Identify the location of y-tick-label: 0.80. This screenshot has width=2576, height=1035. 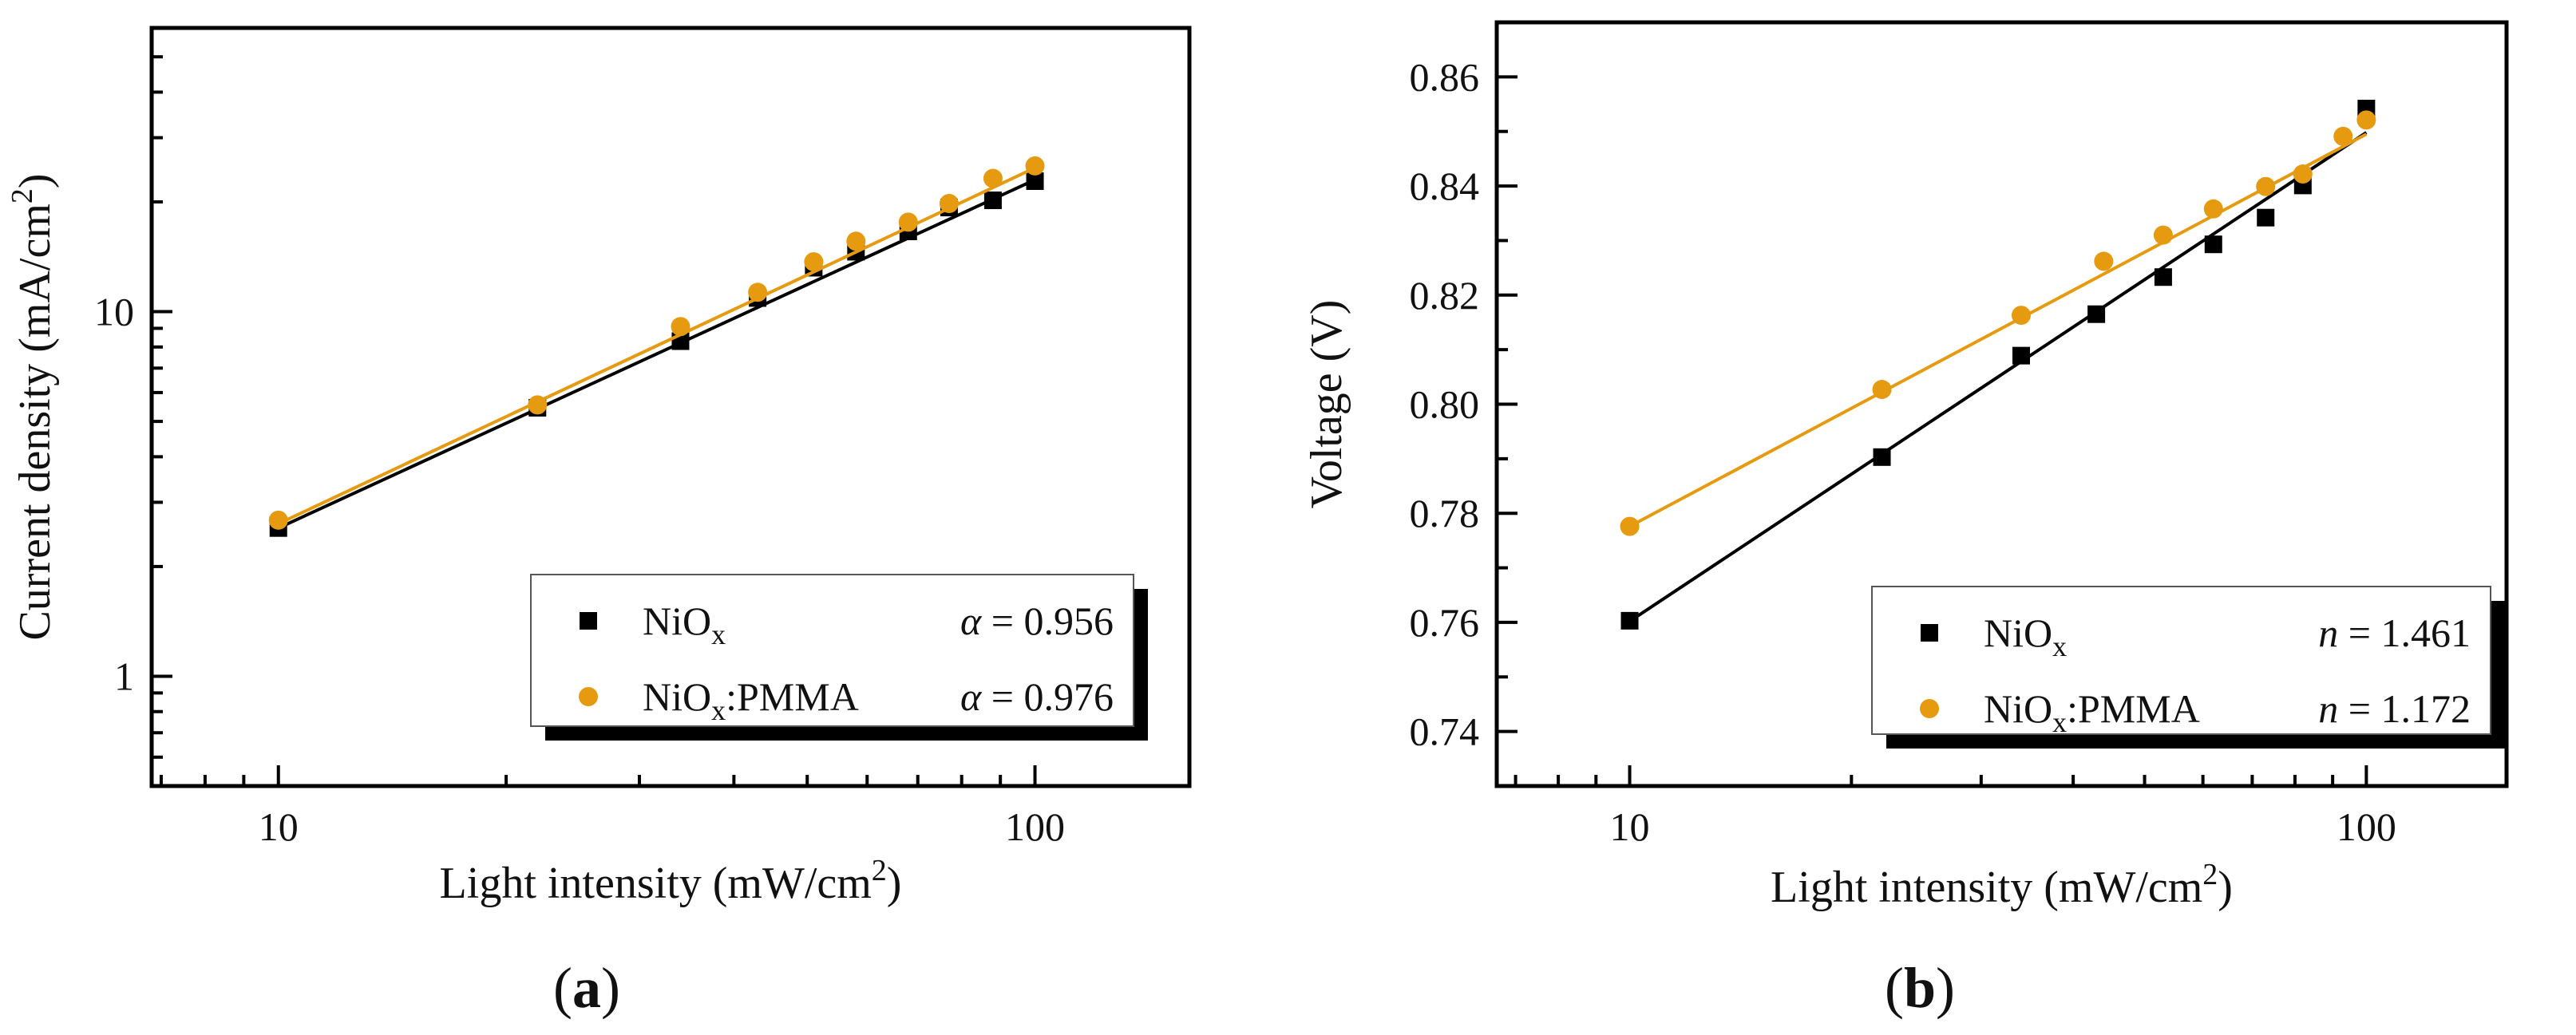
(1445, 404).